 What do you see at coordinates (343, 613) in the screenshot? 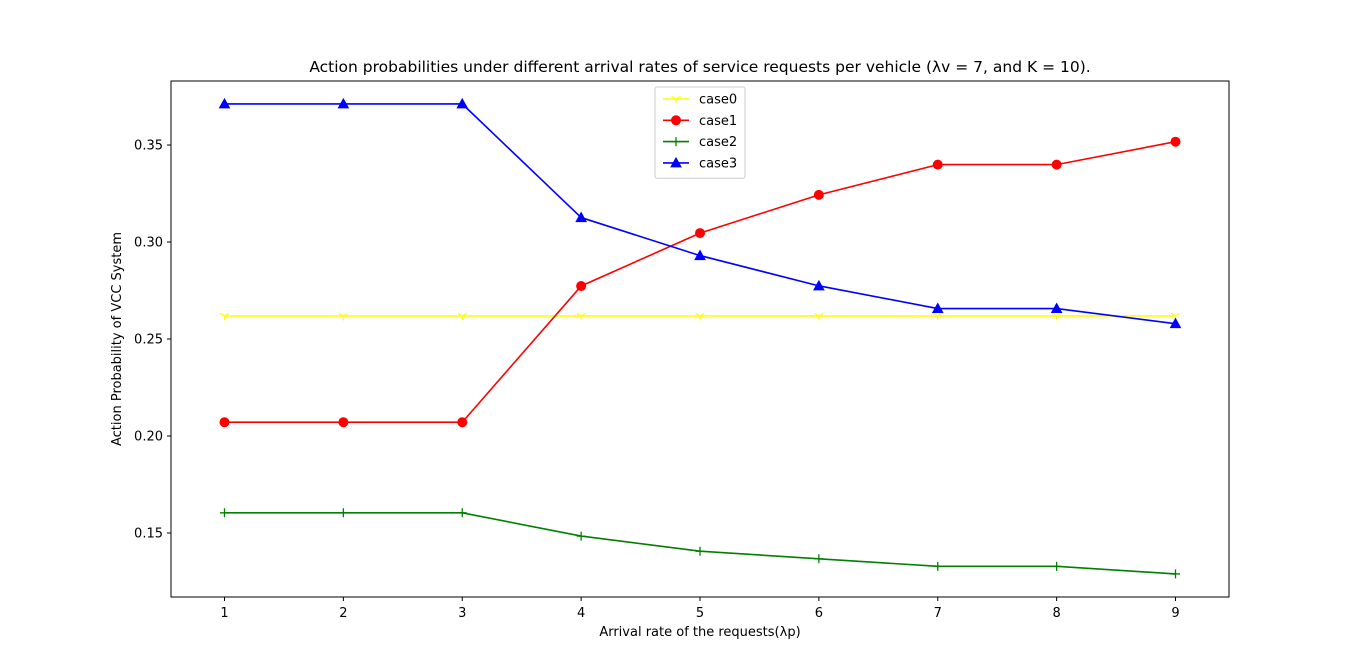
I see `x-tick-label: 2` at bounding box center [343, 613].